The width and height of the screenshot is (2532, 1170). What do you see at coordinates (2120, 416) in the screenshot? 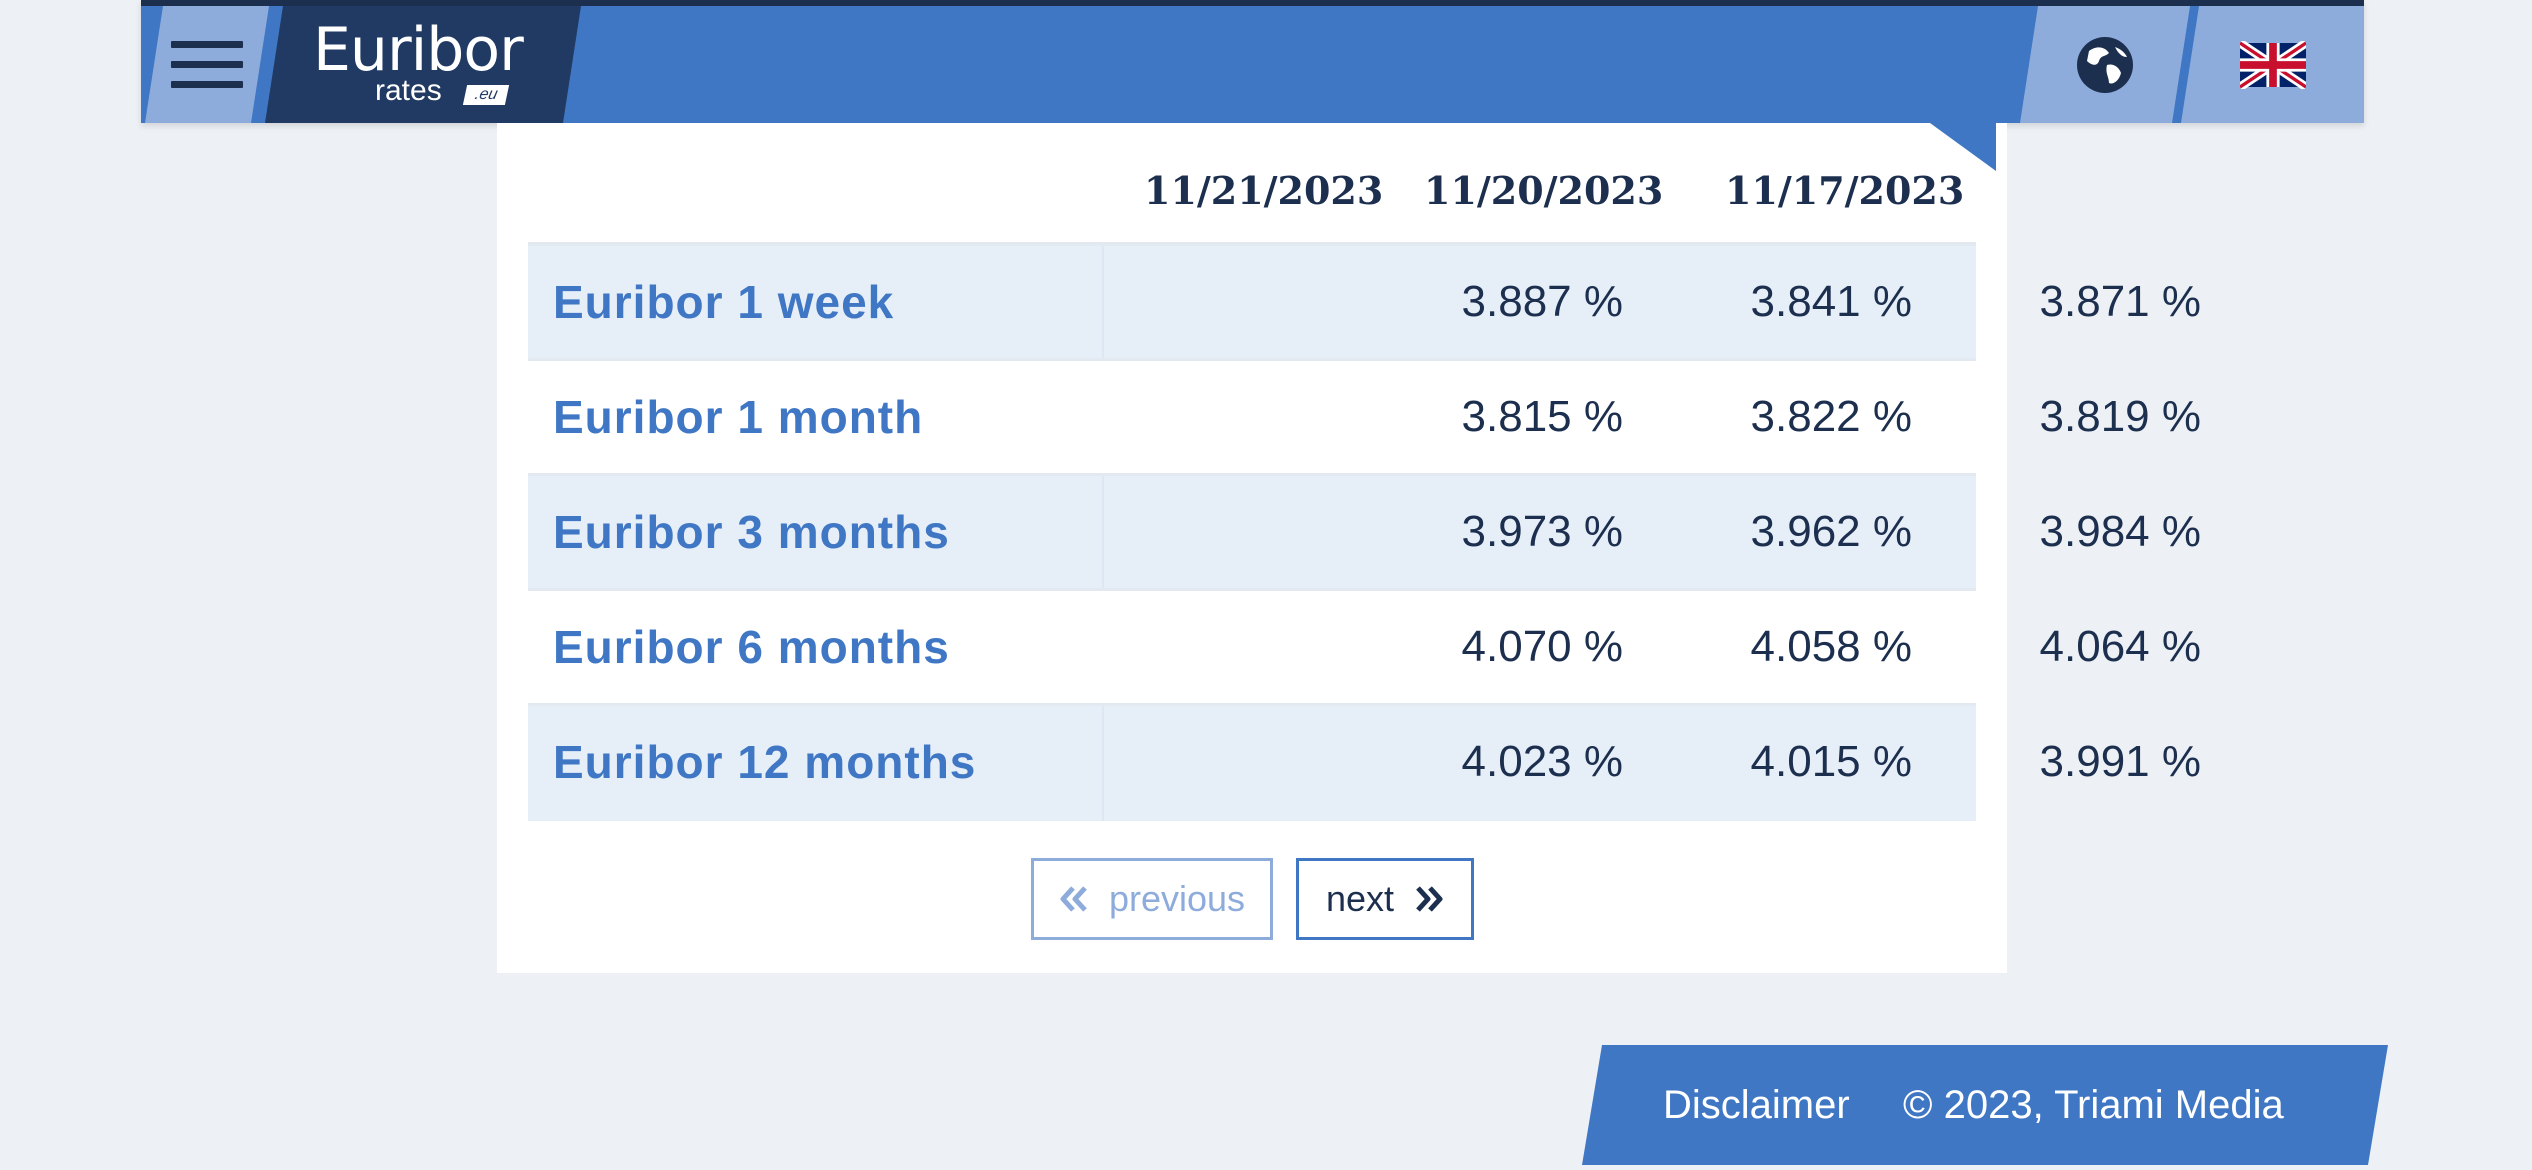
I see `rate-value: 3.819 %` at bounding box center [2120, 416].